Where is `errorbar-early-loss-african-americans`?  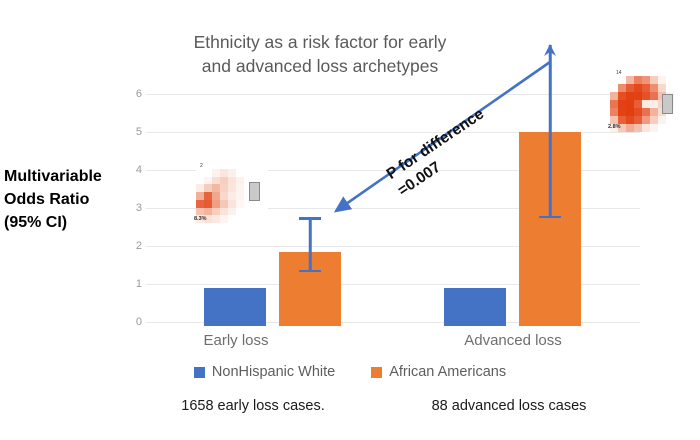
errorbar-early-loss-african-americans is located at coordinates (310, 244).